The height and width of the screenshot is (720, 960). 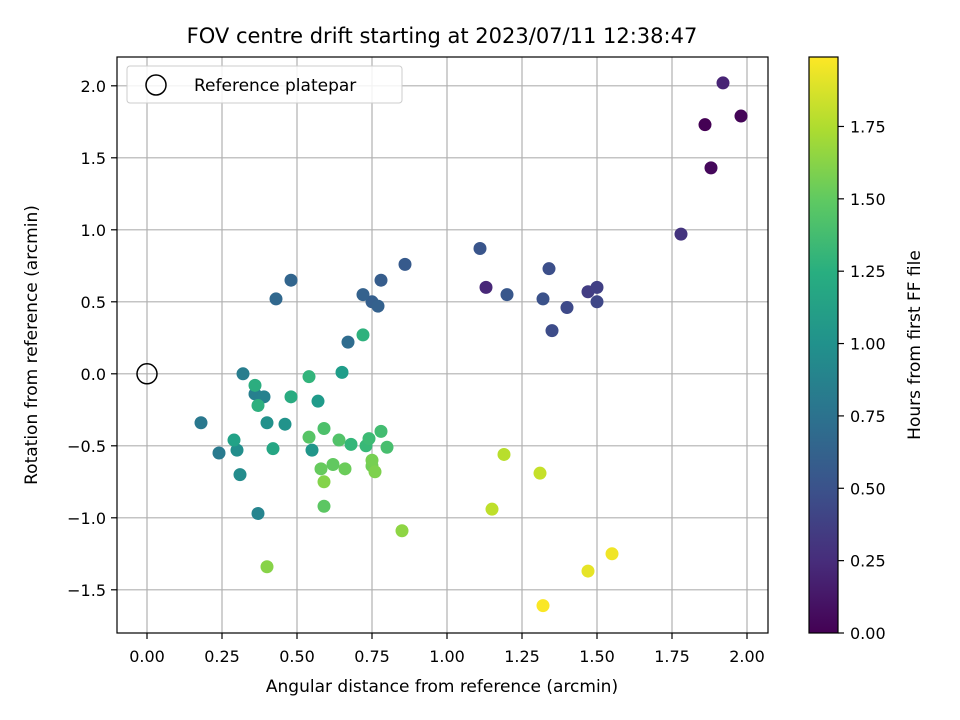 I want to click on x-tick-label: 0.00, so click(x=147, y=656).